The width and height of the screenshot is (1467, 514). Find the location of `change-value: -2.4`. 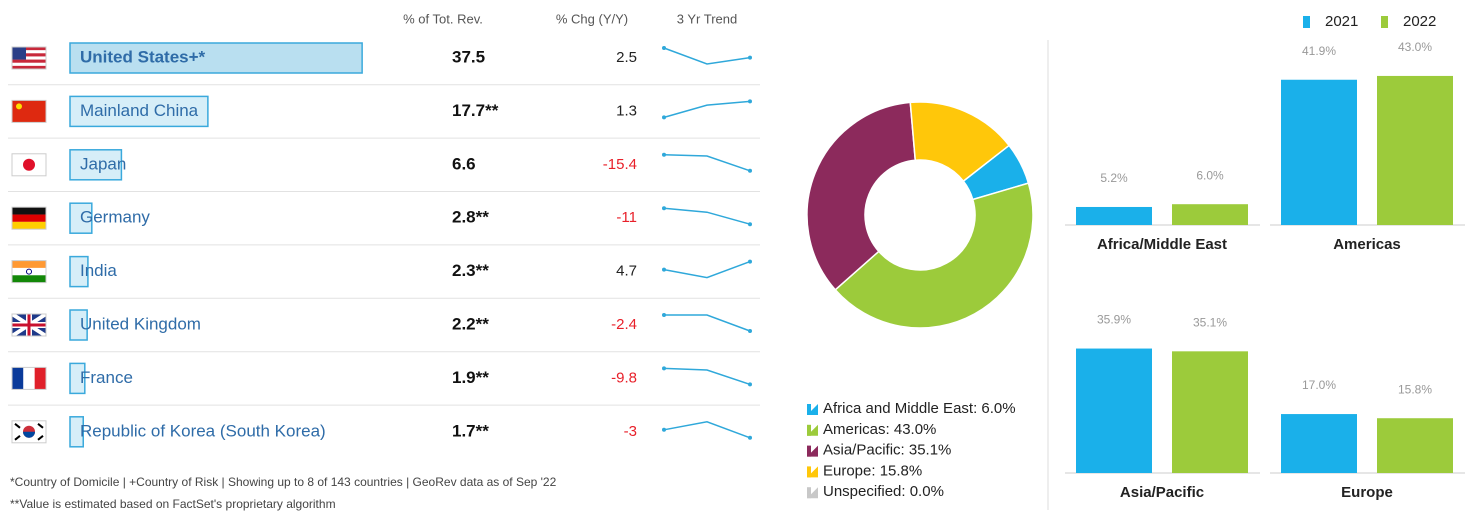

change-value: -2.4 is located at coordinates (624, 324).